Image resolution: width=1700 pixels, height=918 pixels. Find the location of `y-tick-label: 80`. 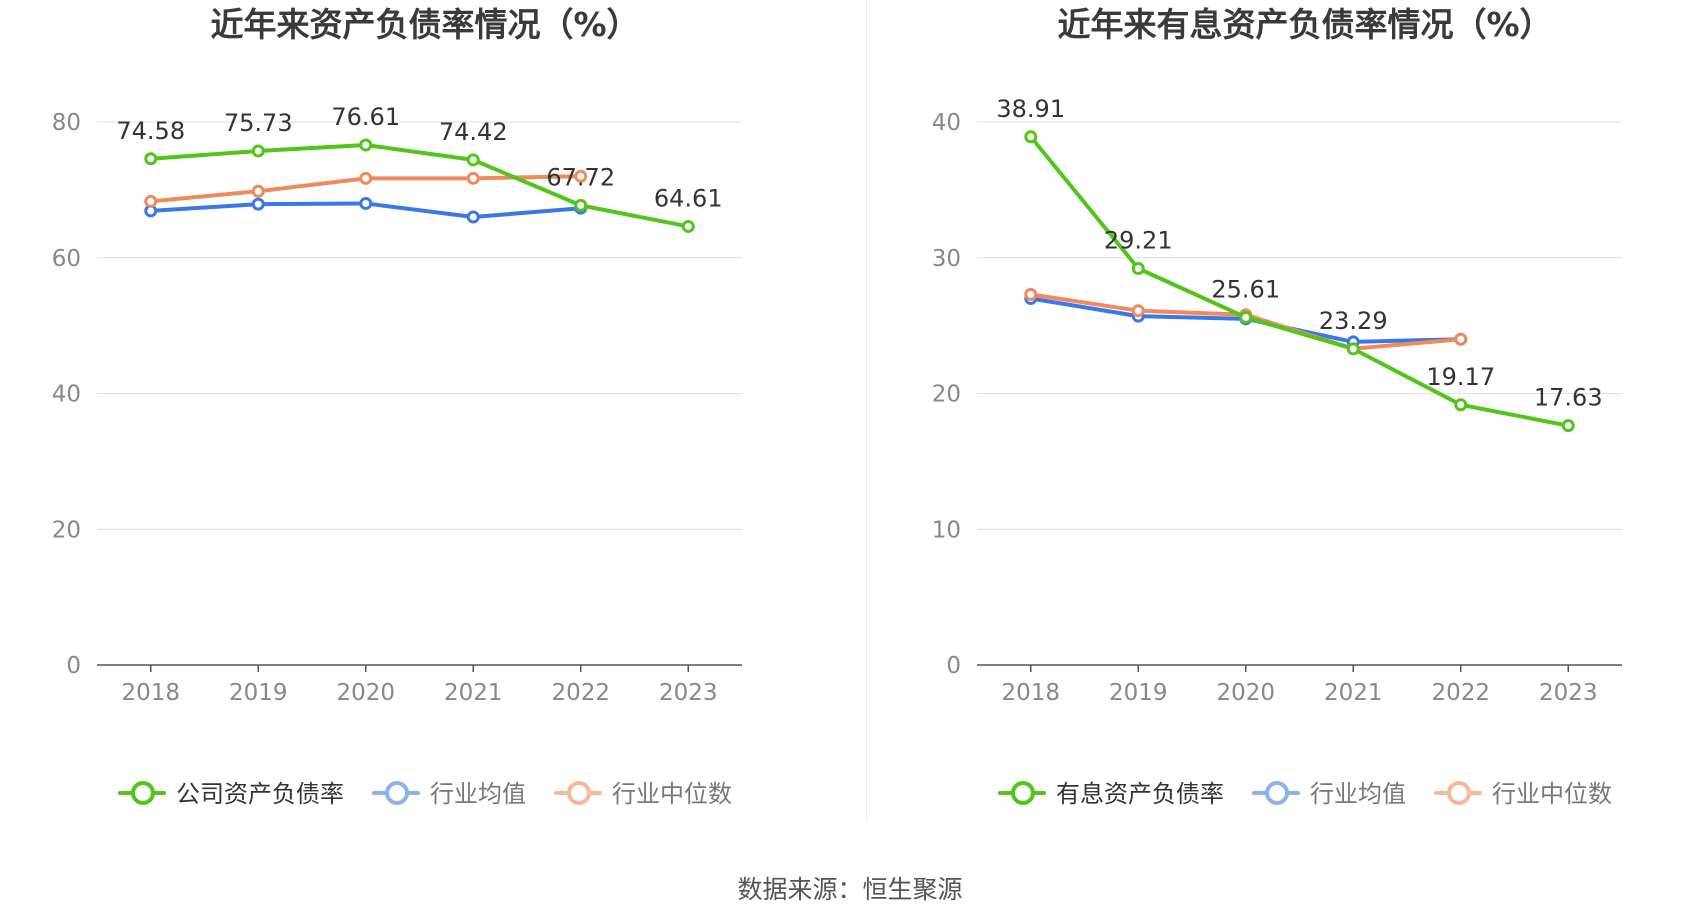

y-tick-label: 80 is located at coordinates (66, 123).